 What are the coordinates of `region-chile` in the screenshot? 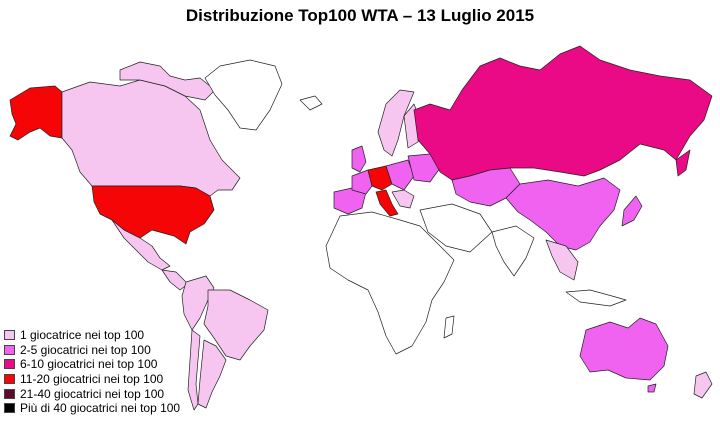 It's located at (194, 370).